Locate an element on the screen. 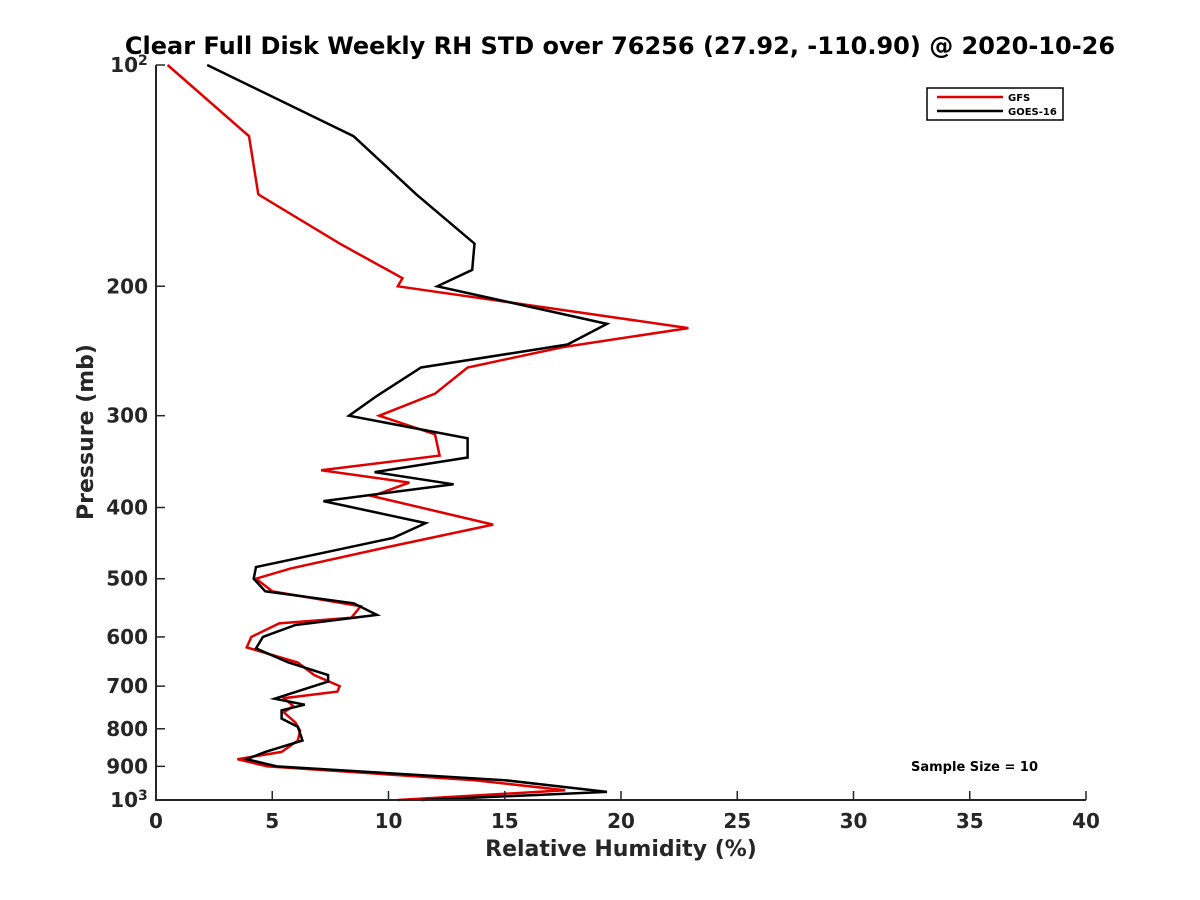  y-tick-exponent: 3 is located at coordinates (143, 796).